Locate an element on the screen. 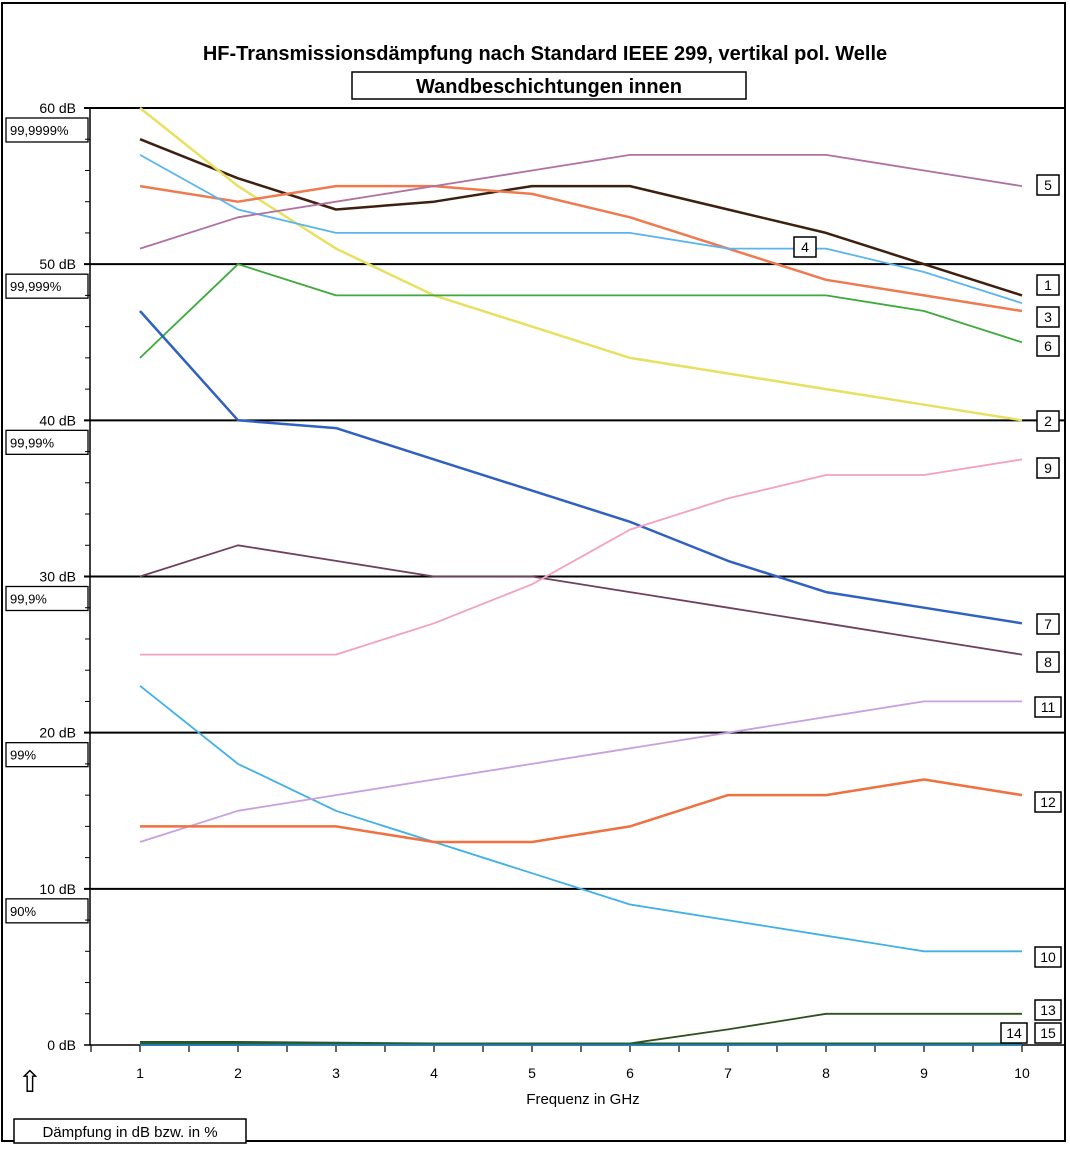 This screenshot has width=1070, height=1151. x-tick-label: 9 is located at coordinates (924, 1073).